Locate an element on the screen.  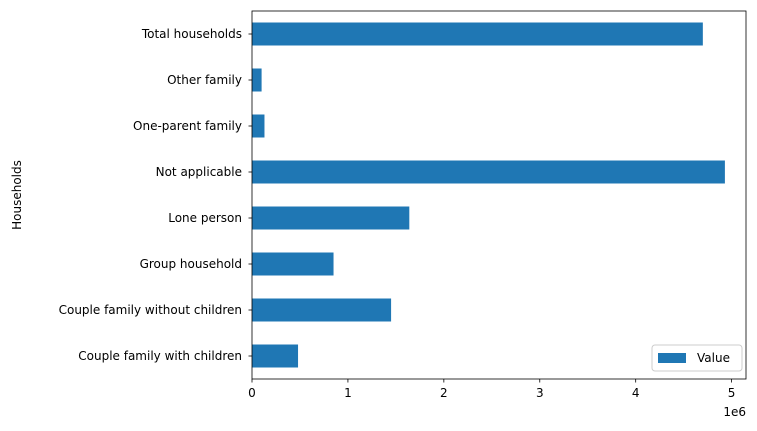
legend-entry: Value is located at coordinates (713, 358).